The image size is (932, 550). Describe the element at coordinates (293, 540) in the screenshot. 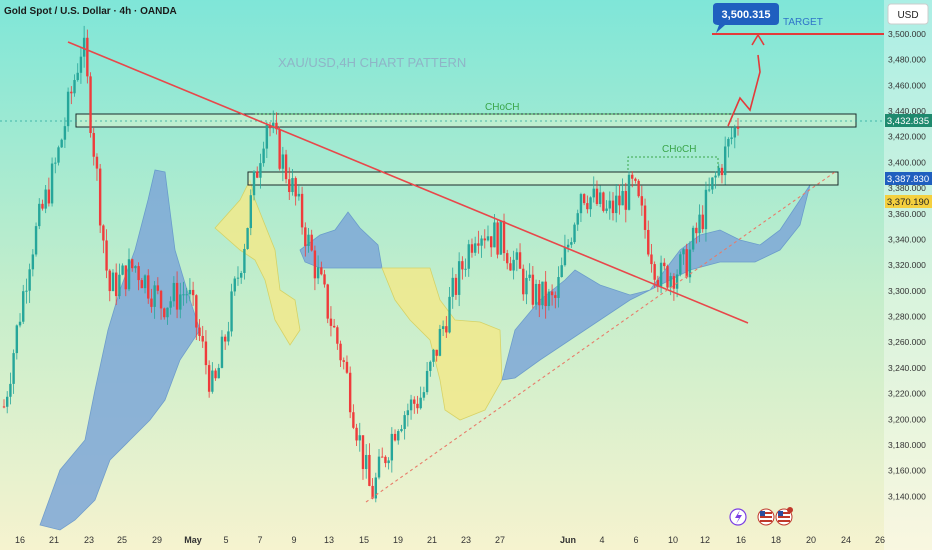

I see `x-tick-label: 9` at that location.